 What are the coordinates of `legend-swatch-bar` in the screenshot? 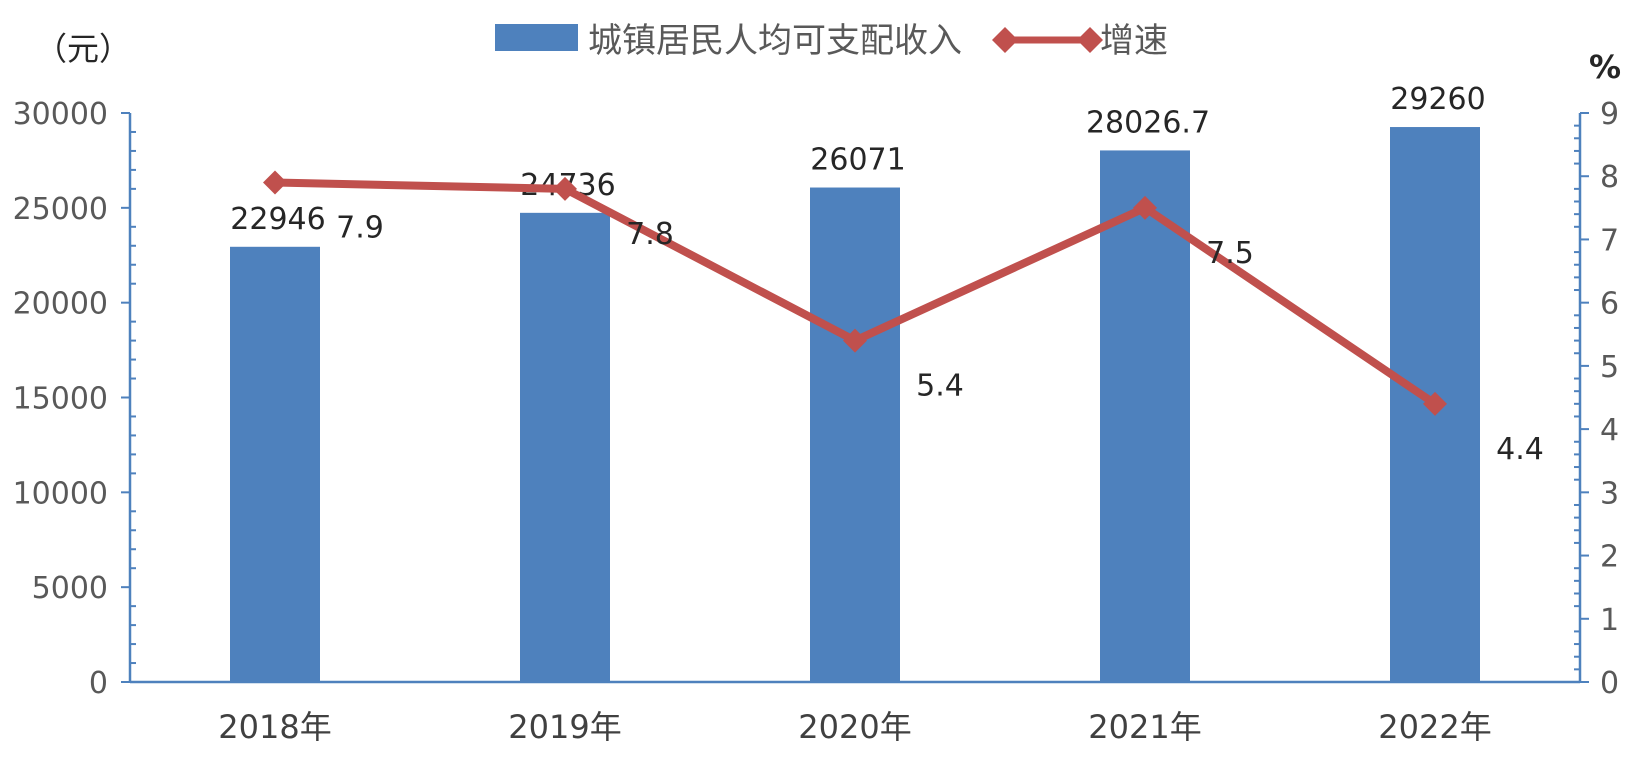 It's located at (536, 37).